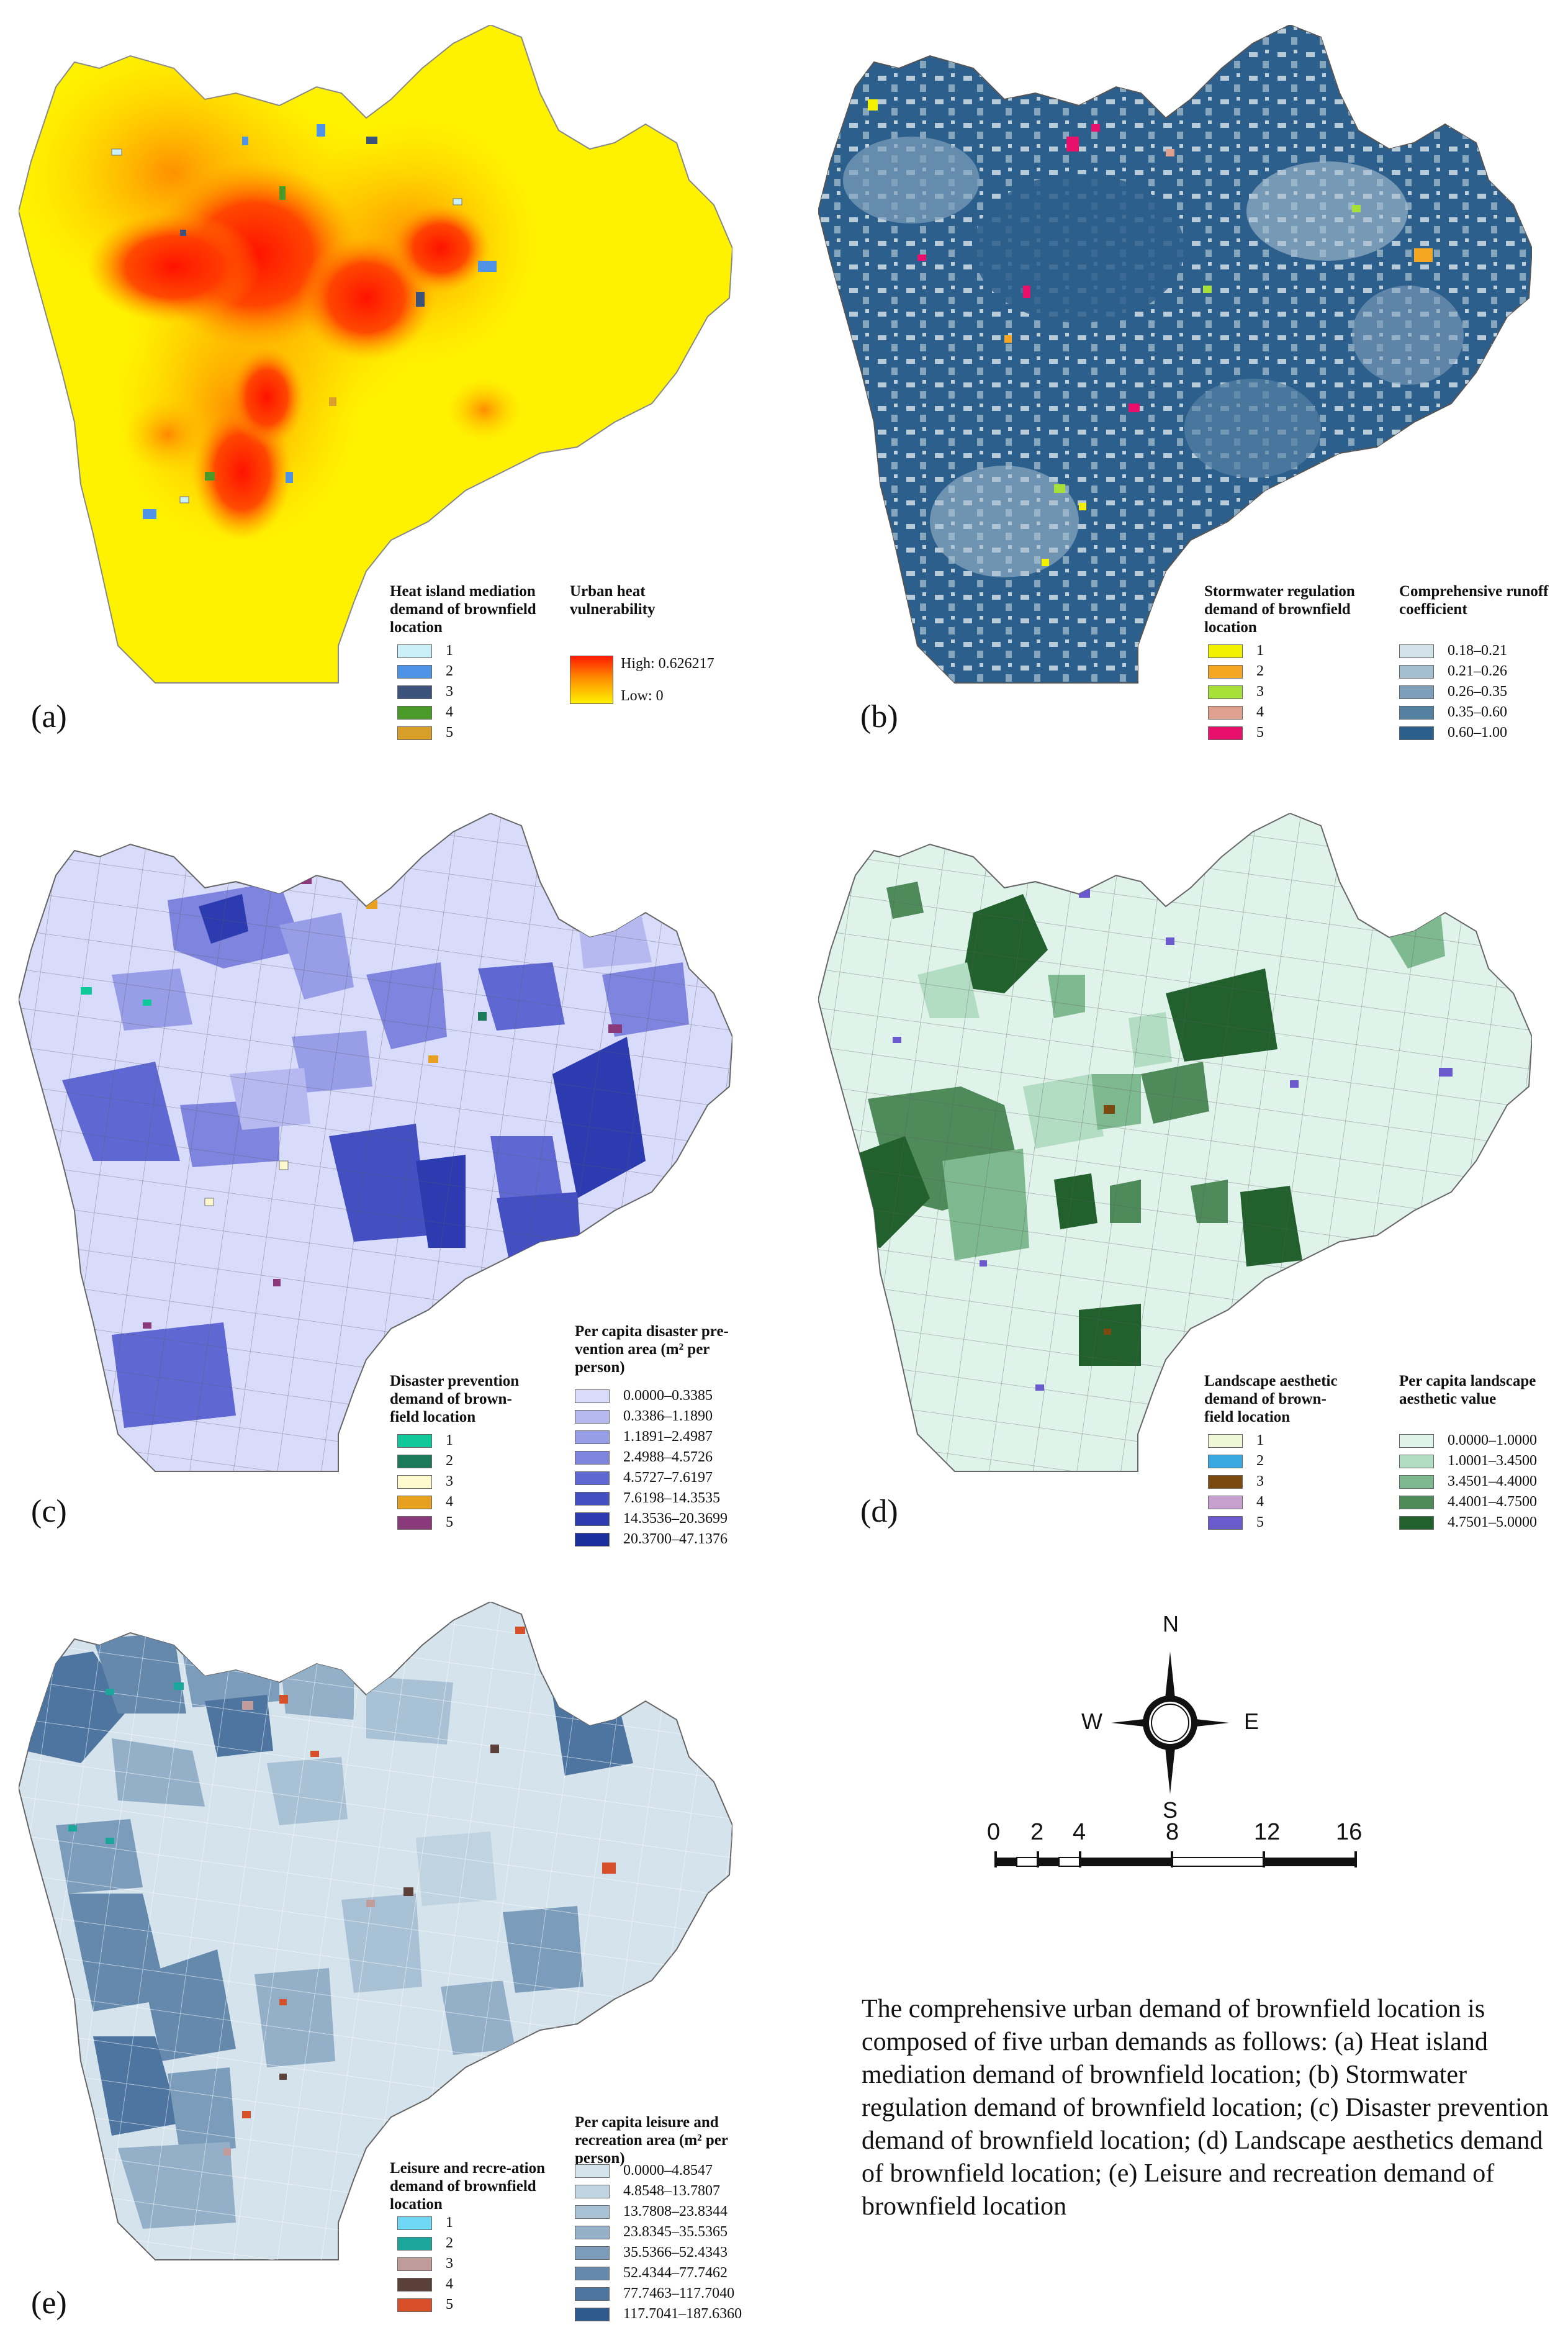  I want to click on legend-row: 0.0000–4.8547, so click(658, 2171).